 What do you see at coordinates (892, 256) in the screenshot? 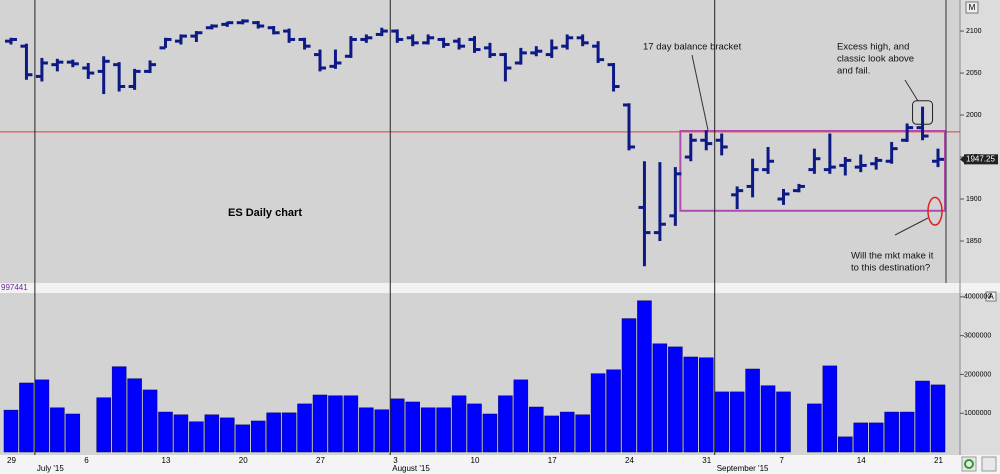
I see `annotation: Will the mkt make it` at bounding box center [892, 256].